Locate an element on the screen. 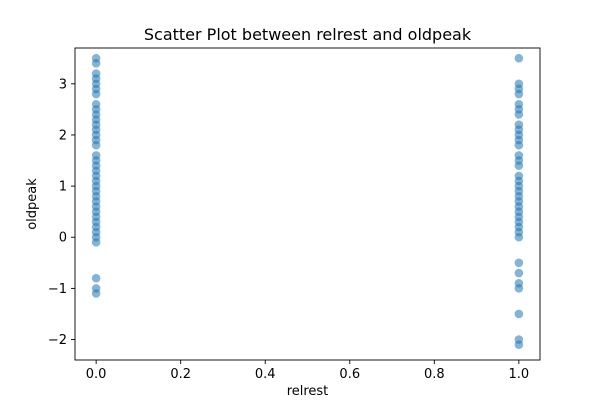  y-tick-label: 2 is located at coordinates (63, 135).